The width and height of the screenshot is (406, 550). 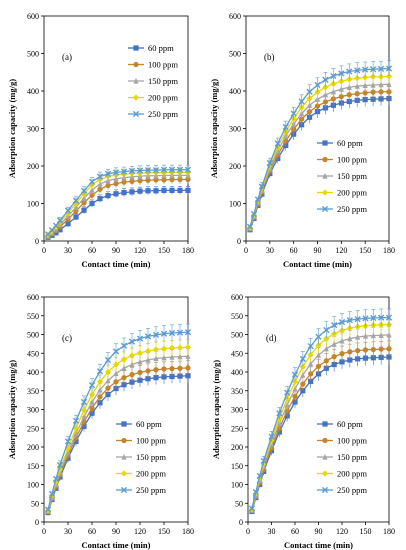 What do you see at coordinates (235, 204) in the screenshot?
I see `y-tick-label: 100` at bounding box center [235, 204].